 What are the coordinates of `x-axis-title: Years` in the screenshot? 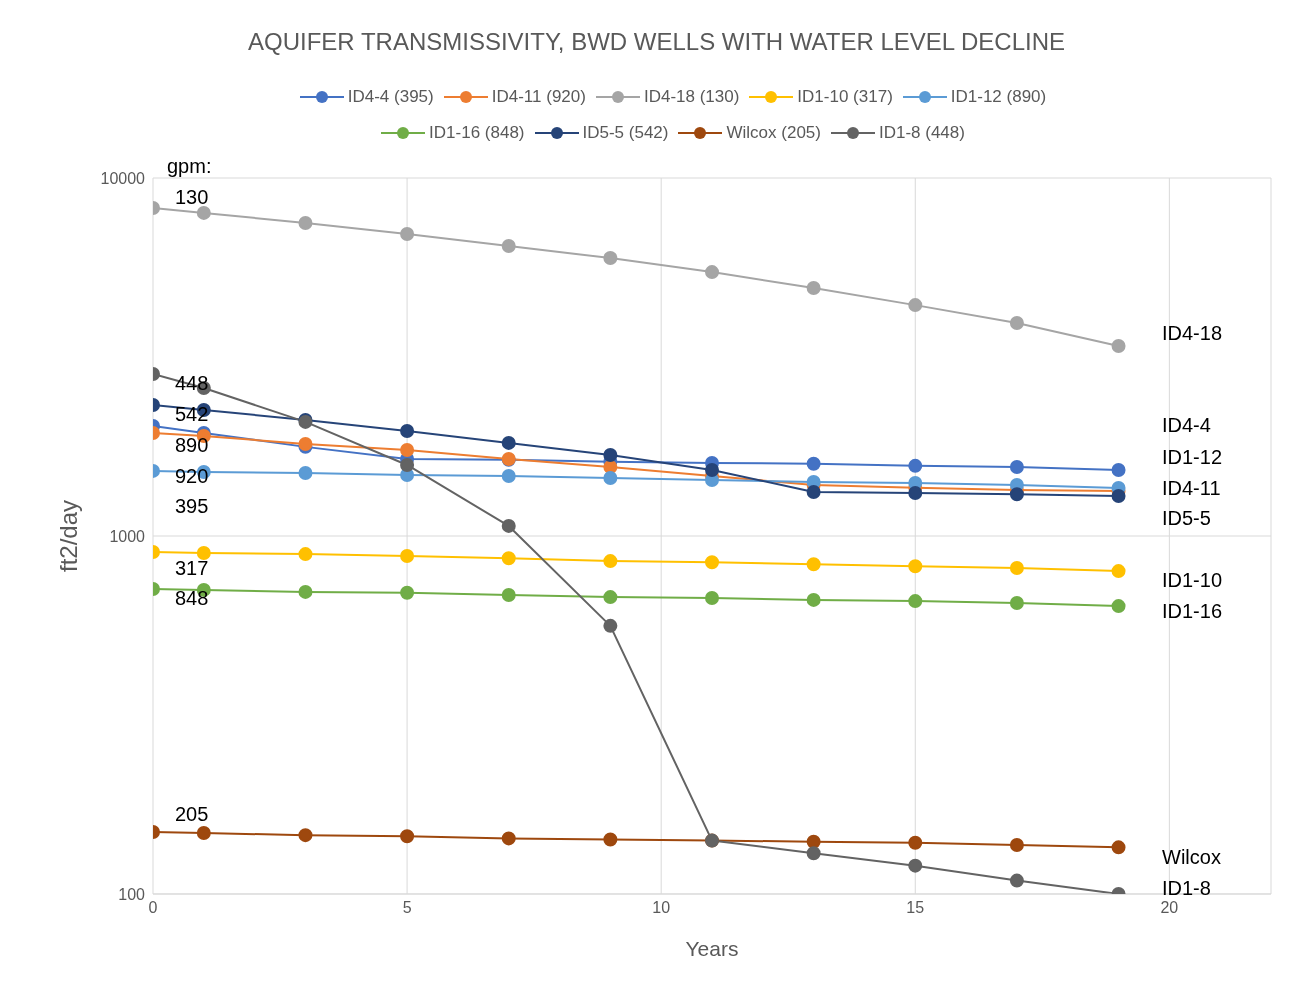 It's located at (712, 948).